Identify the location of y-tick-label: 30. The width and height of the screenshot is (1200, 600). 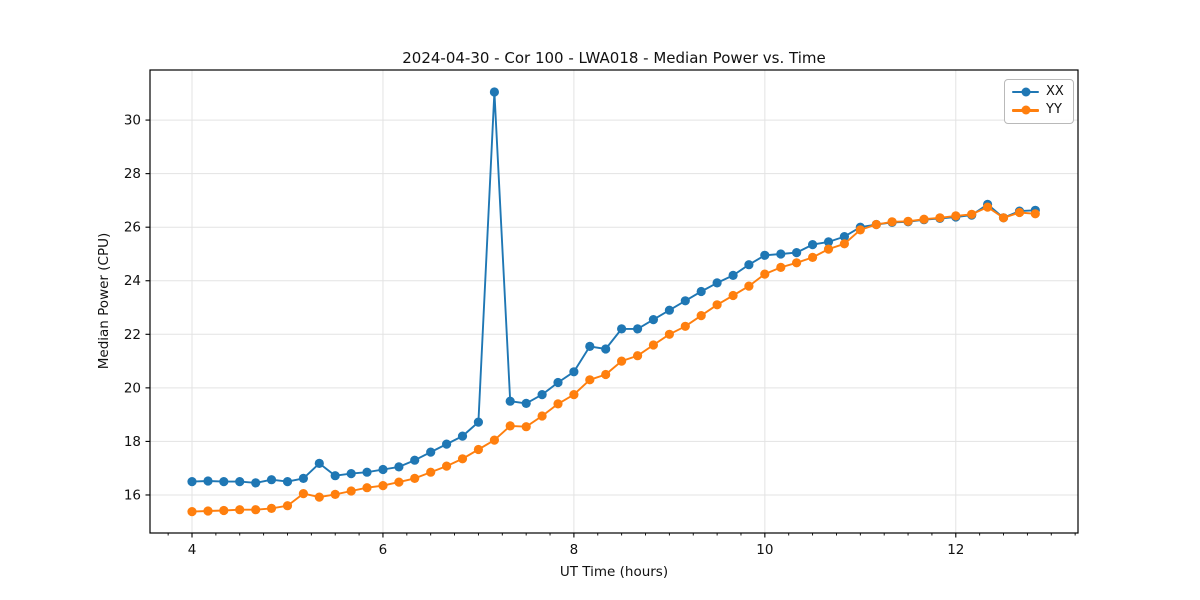
(132, 121).